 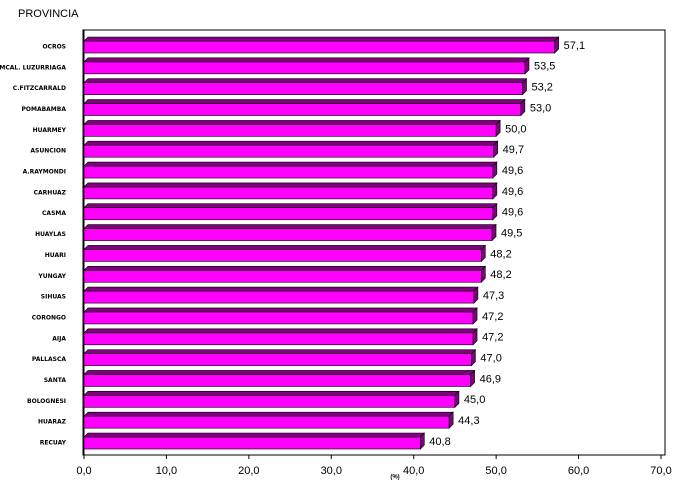 I want to click on value-label: 49,5, so click(x=511, y=233).